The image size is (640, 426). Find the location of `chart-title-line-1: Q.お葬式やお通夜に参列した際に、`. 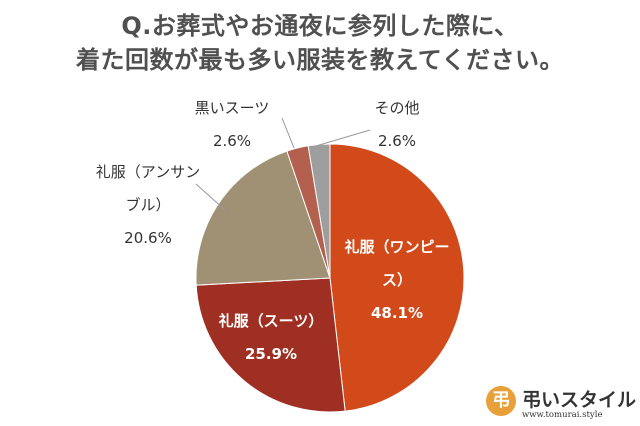

chart-title-line-1: Q.お葬式やお通夜に参列した際に、 is located at coordinates (320, 26).